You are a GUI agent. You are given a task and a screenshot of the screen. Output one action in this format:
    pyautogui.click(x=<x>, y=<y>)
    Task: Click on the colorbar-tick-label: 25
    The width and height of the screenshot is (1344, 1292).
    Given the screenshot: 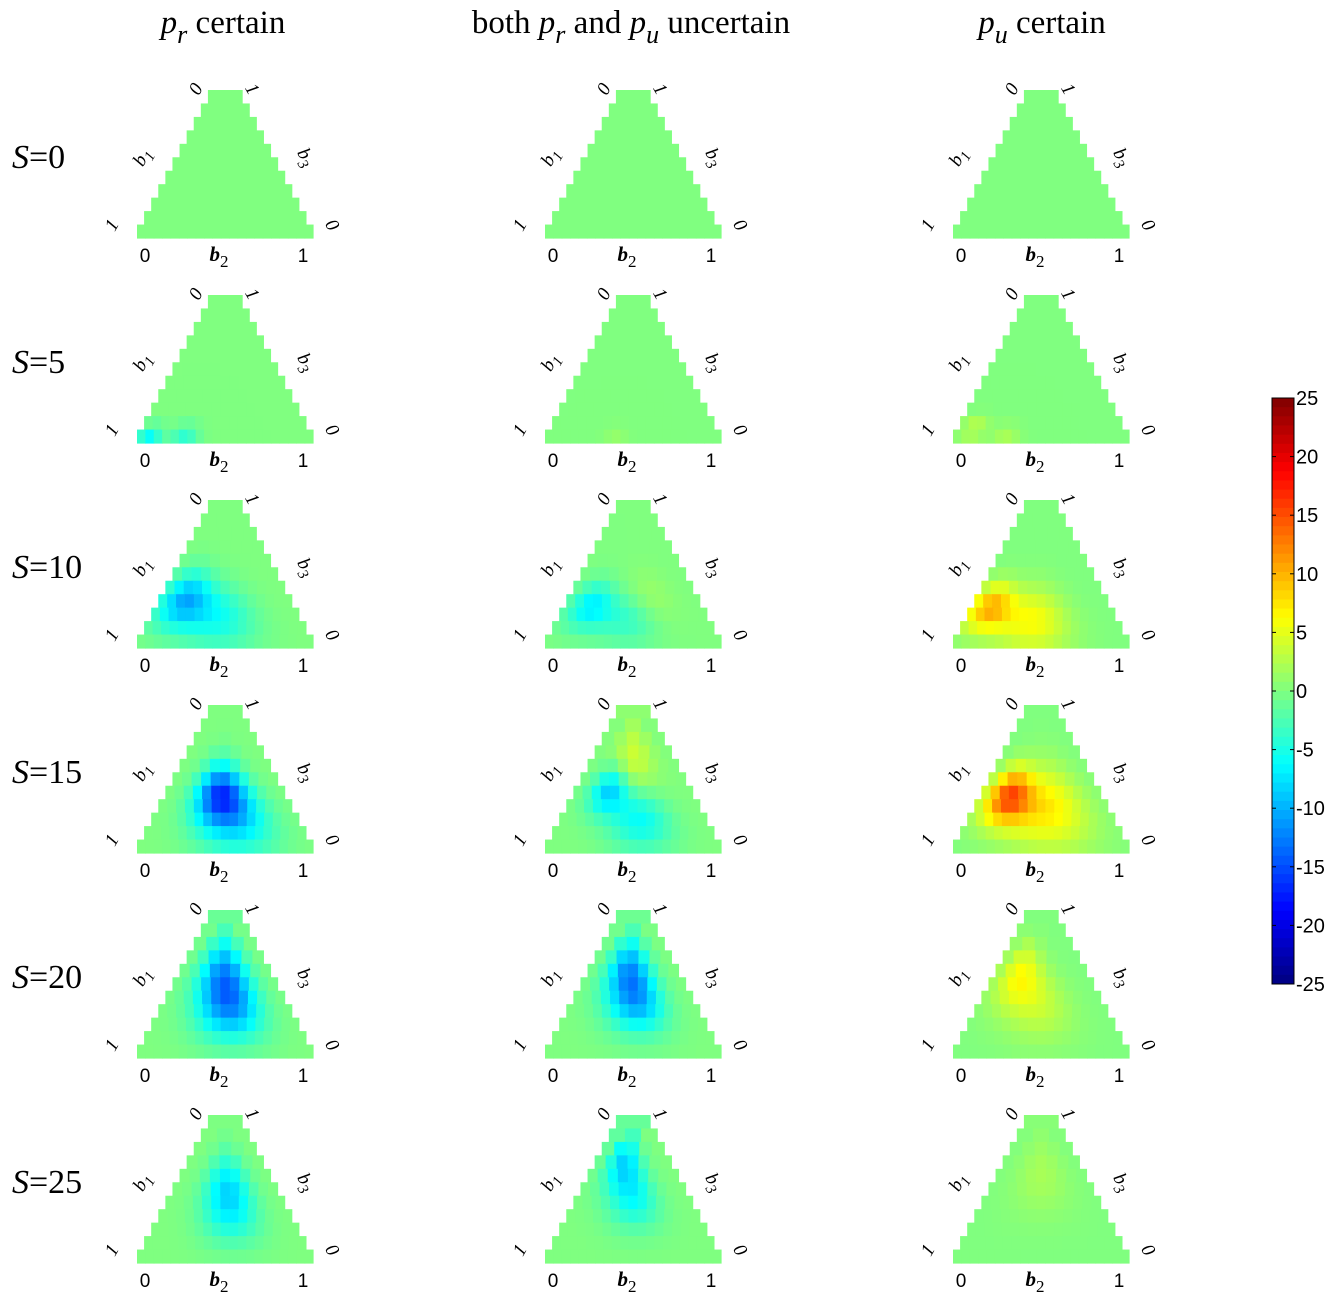 What is the action you would take?
    pyautogui.click(x=1307, y=399)
    